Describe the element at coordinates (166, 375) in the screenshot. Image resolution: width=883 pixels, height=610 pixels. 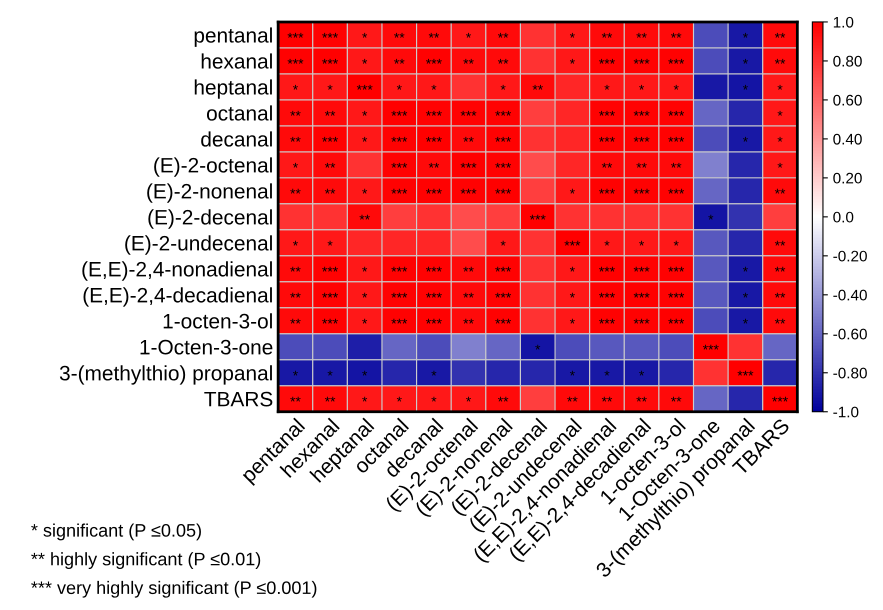
I see `y-tick-label: 3-(methylthio) propanal` at that location.